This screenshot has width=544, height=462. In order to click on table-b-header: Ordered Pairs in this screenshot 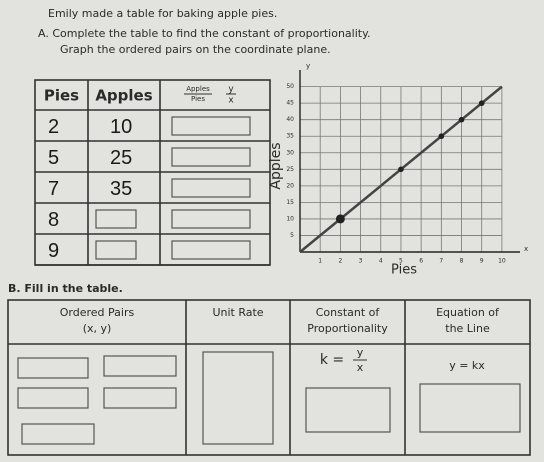, I will do `click(97, 312)`.